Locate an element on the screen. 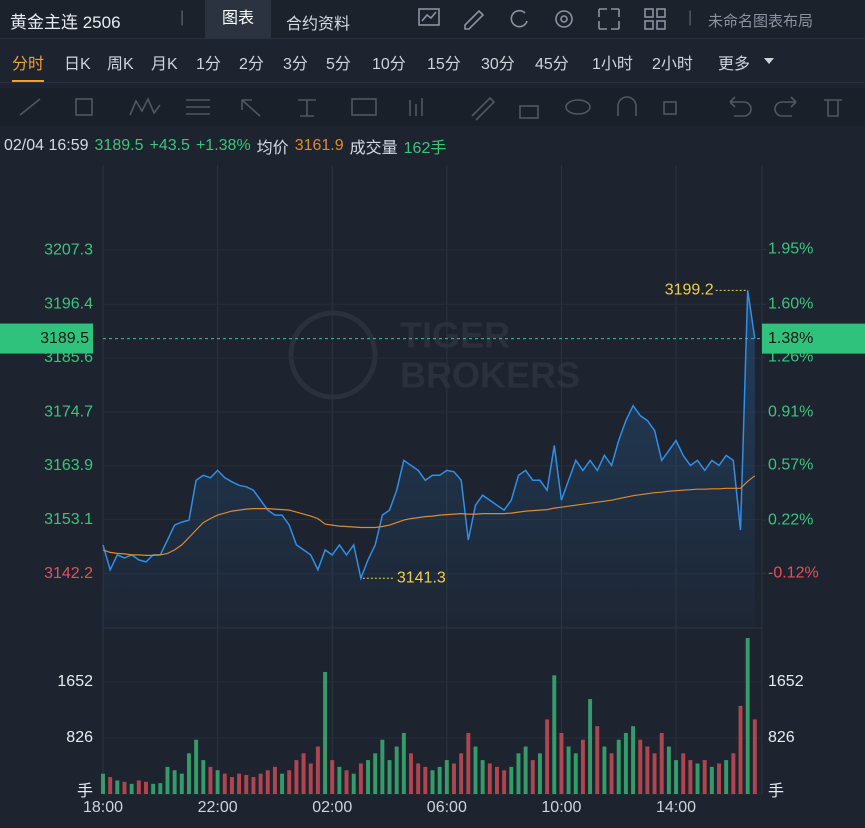 The image size is (865, 828). period-tab: 10分 is located at coordinates (389, 64).